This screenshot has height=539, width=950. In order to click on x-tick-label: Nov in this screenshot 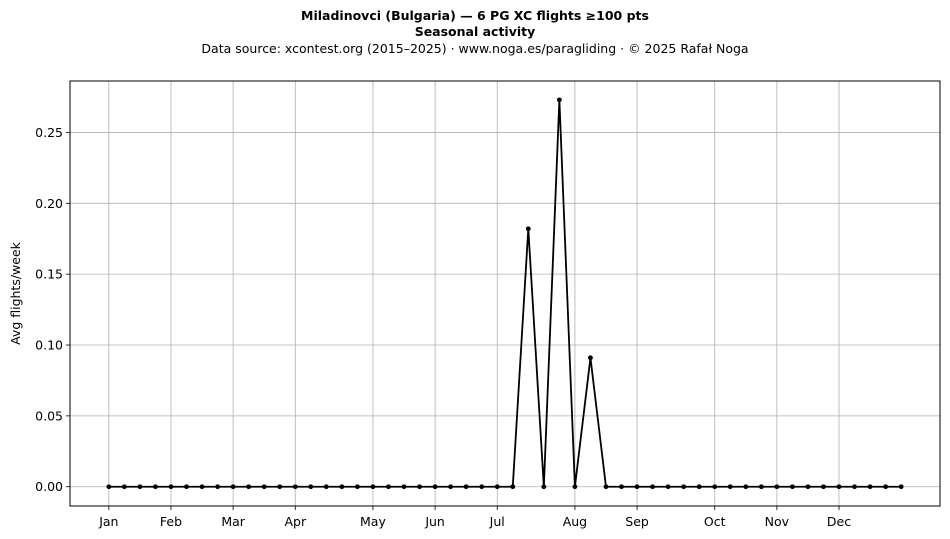, I will do `click(777, 521)`.